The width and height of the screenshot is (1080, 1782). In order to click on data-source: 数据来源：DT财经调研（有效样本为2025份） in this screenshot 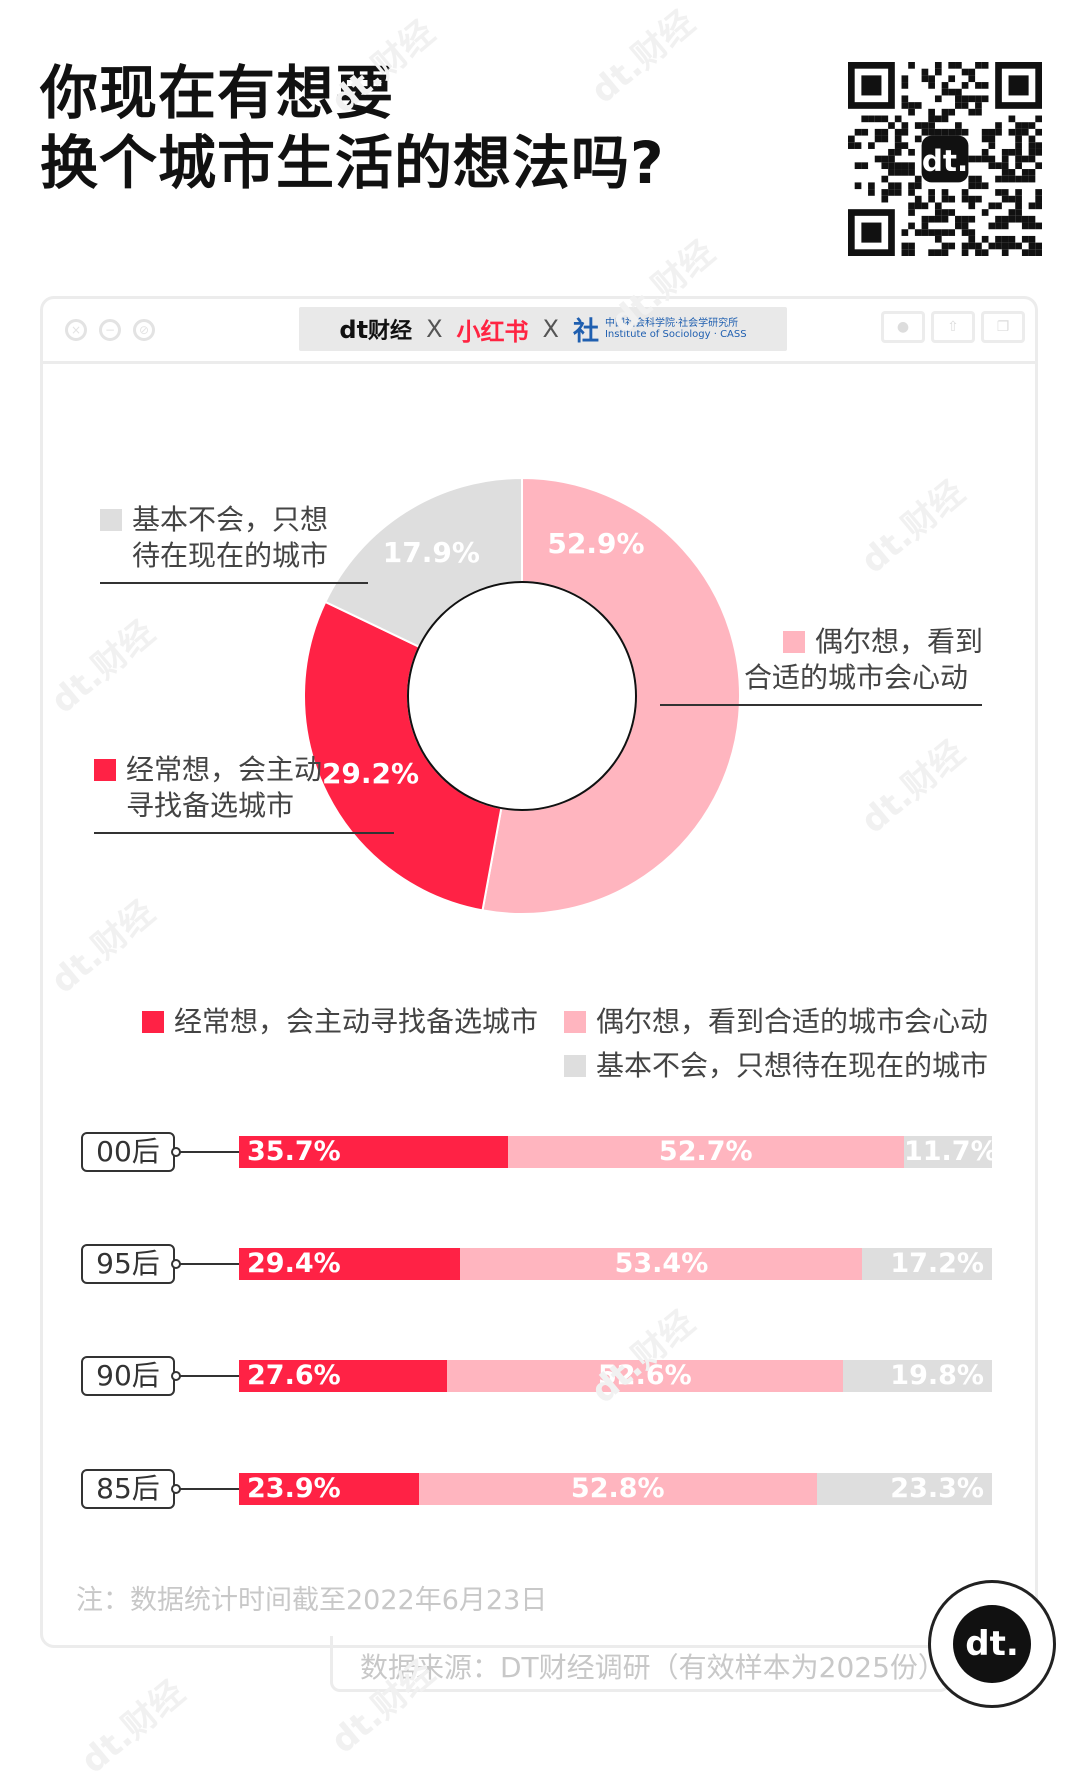, I will do `click(653, 1667)`.